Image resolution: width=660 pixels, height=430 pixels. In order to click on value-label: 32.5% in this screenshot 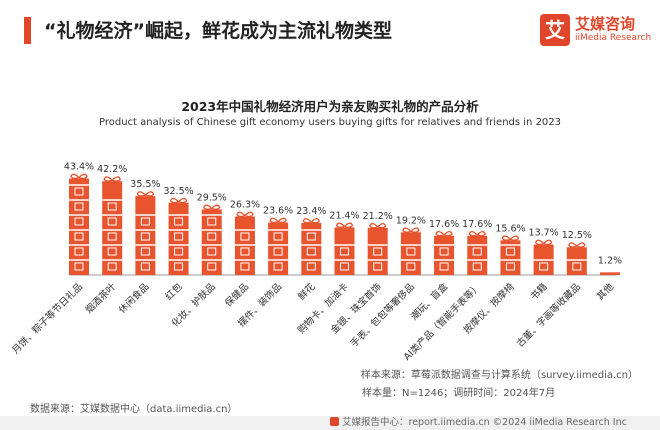, I will do `click(178, 191)`.